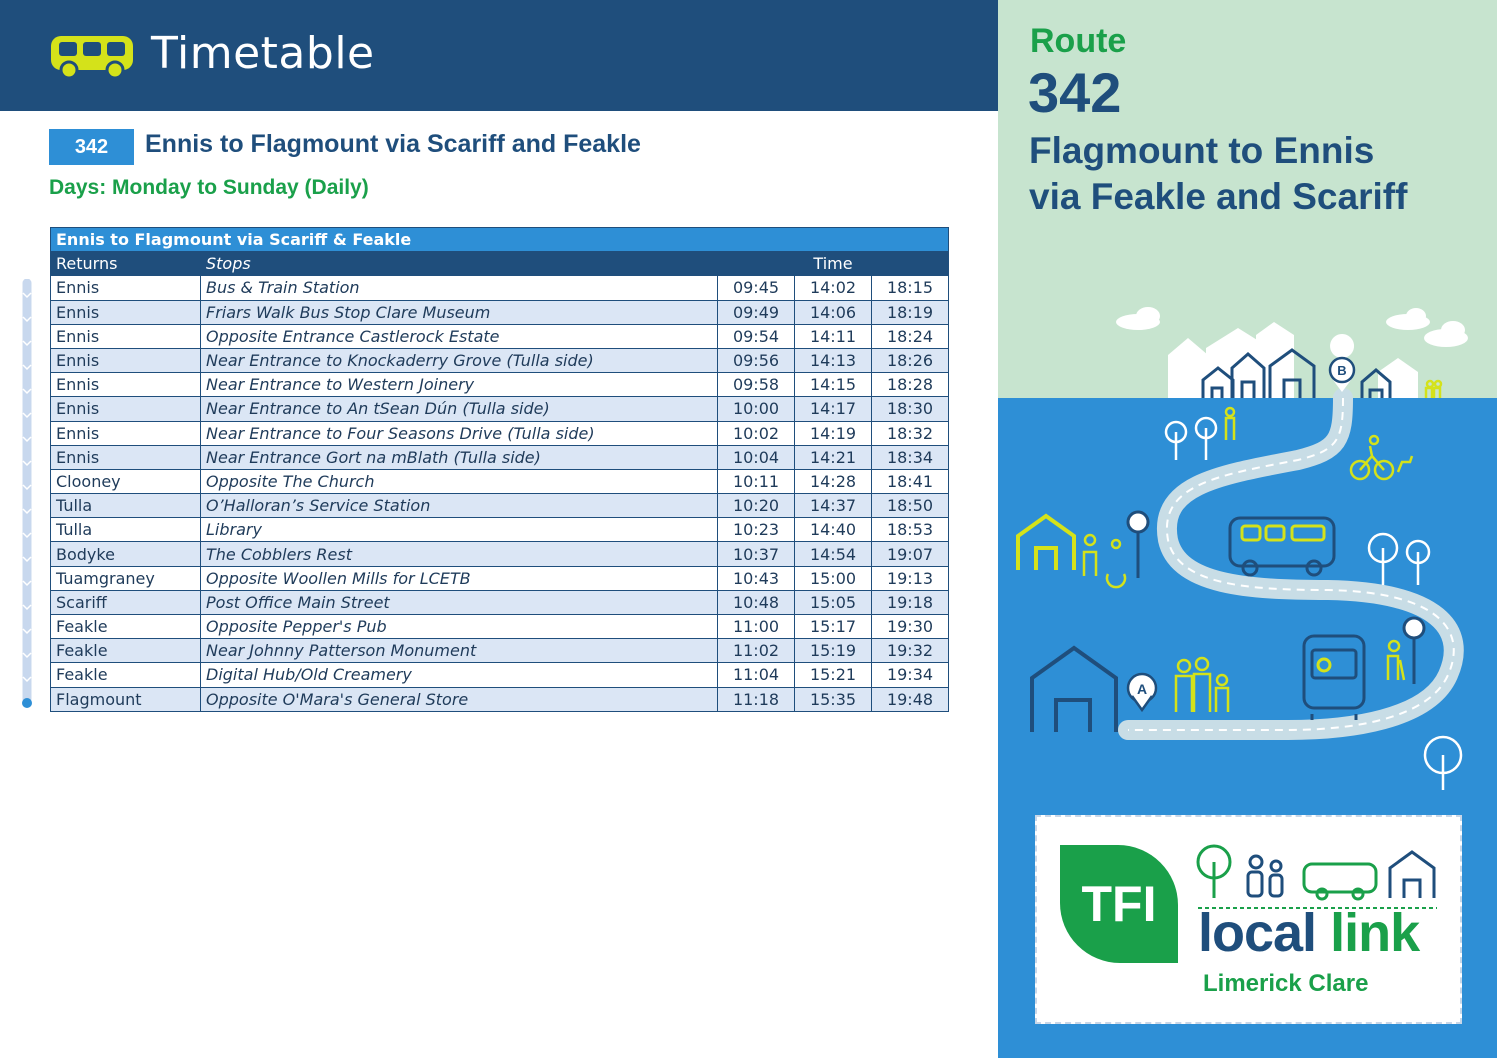  I want to click on time-cell: 14:21, so click(833, 457).